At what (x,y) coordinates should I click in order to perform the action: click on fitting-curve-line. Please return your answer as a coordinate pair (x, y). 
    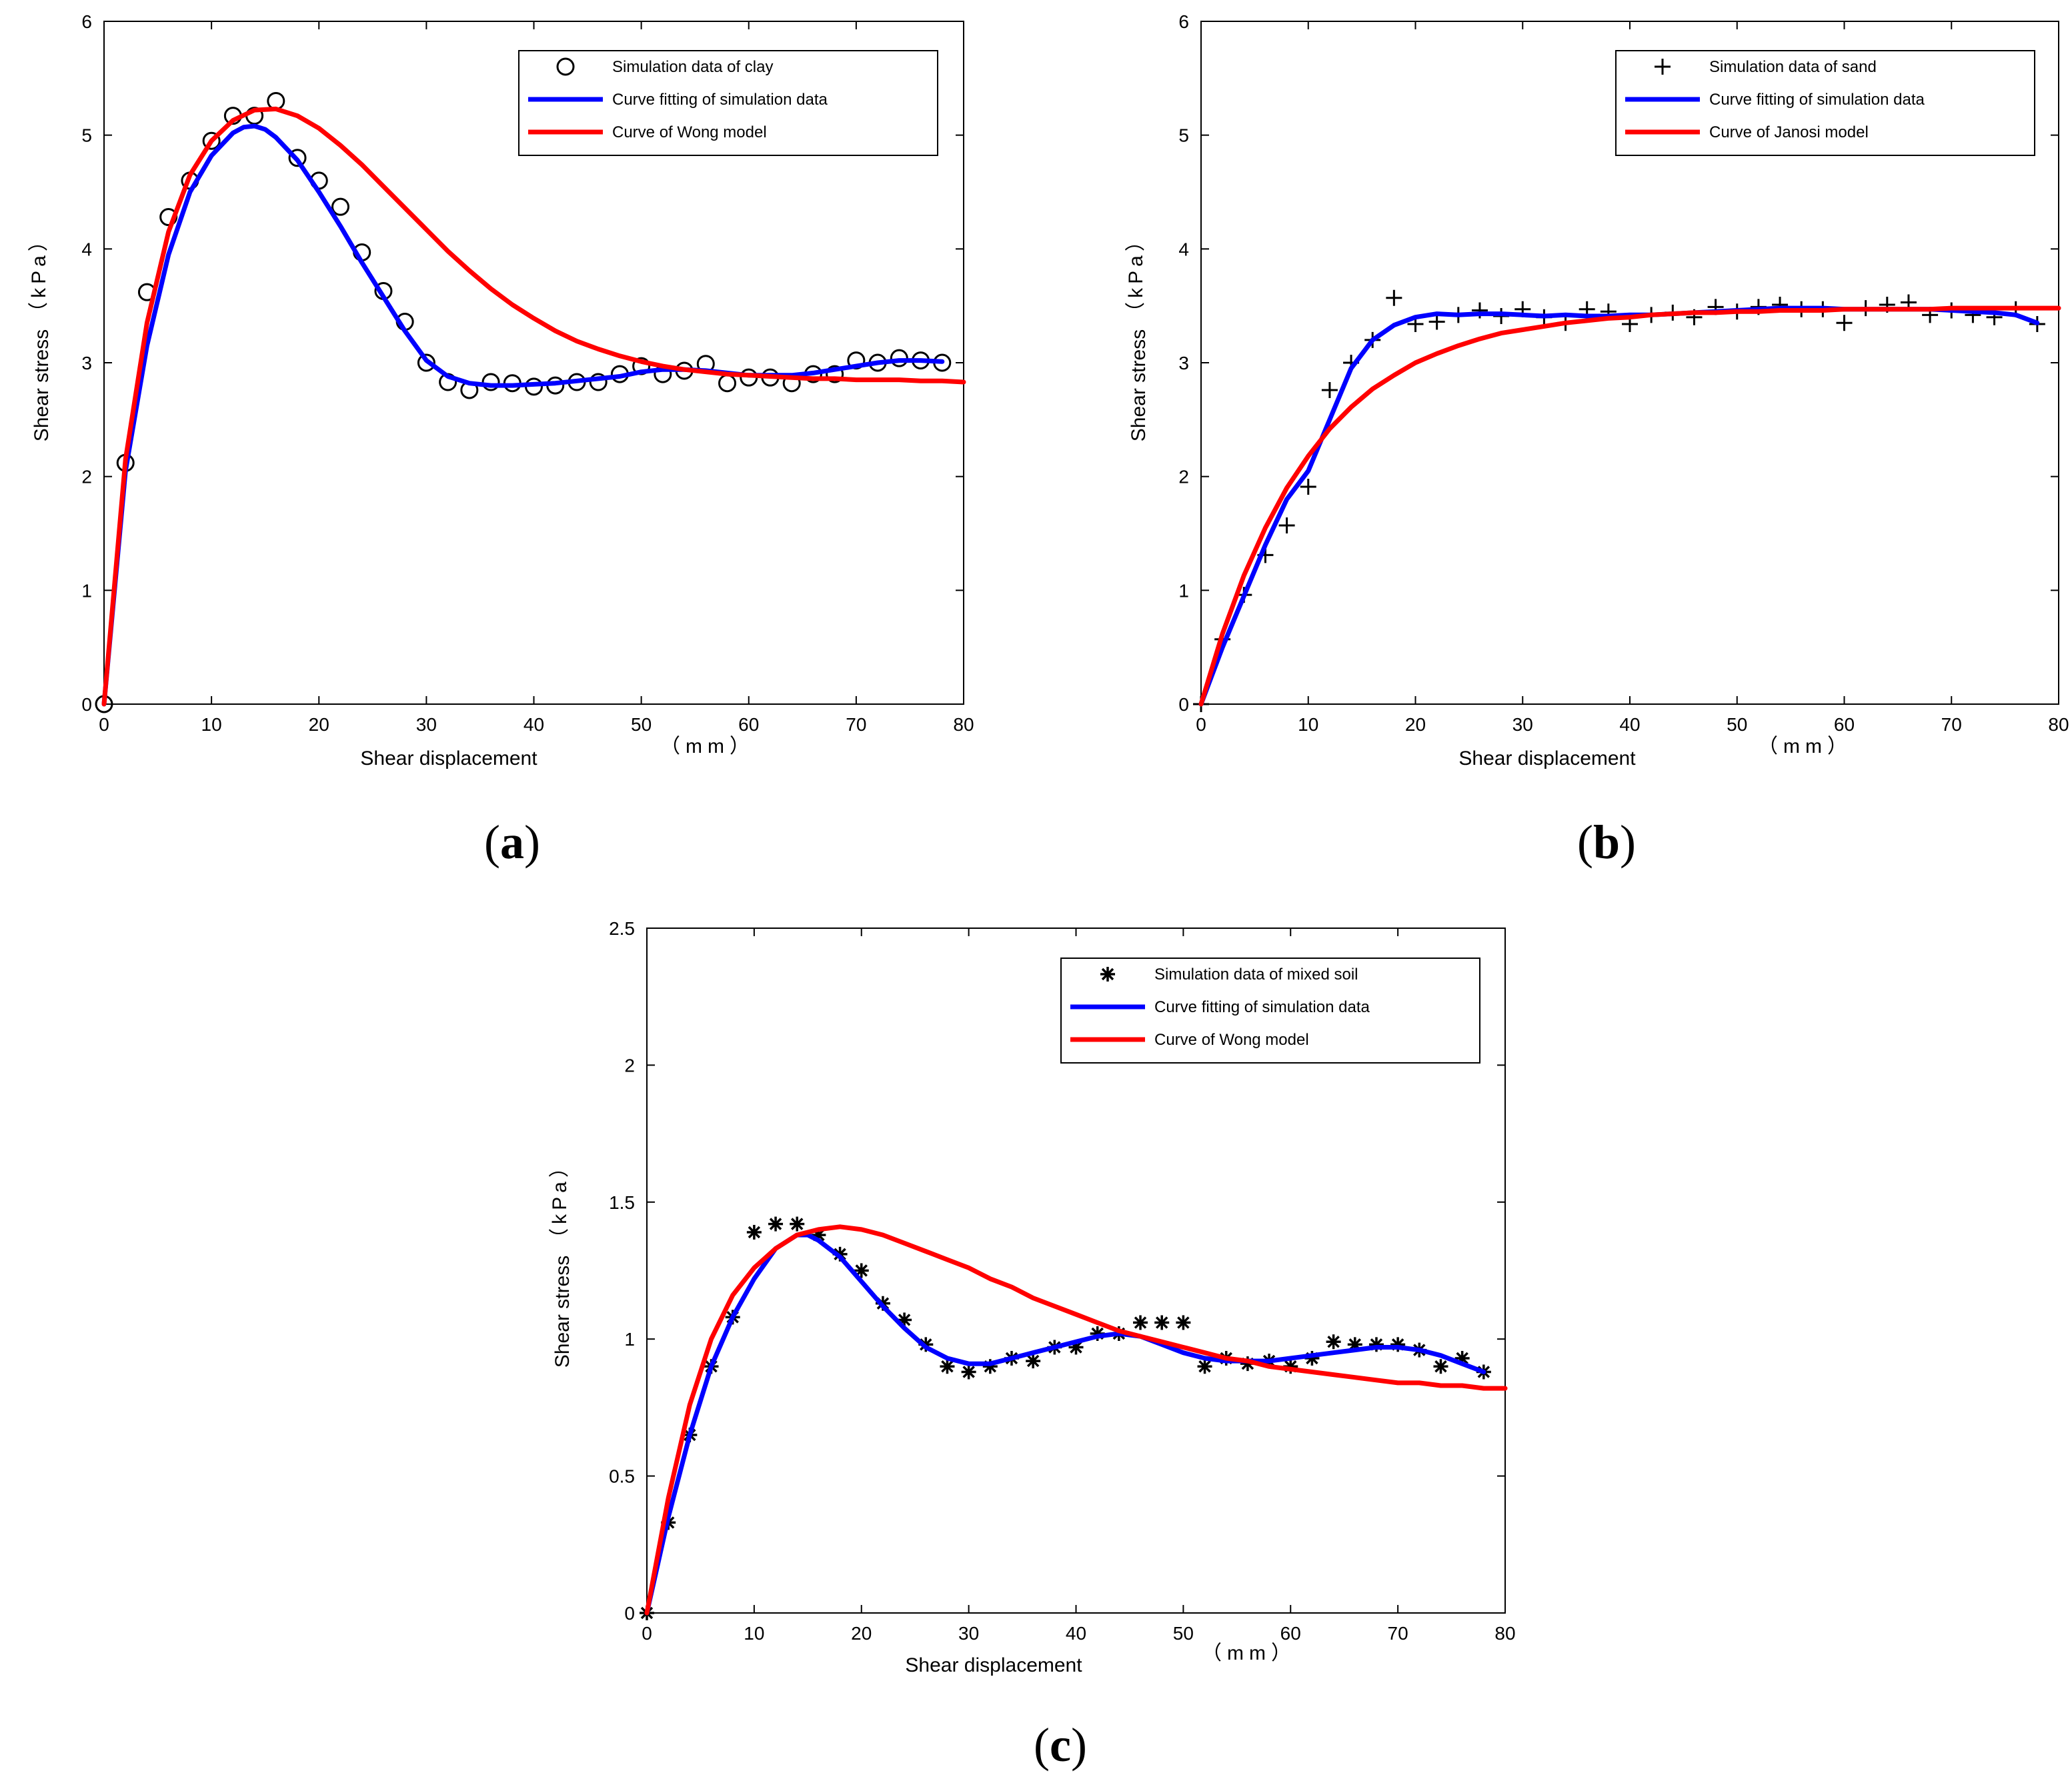
    Looking at the image, I should click on (523, 415).